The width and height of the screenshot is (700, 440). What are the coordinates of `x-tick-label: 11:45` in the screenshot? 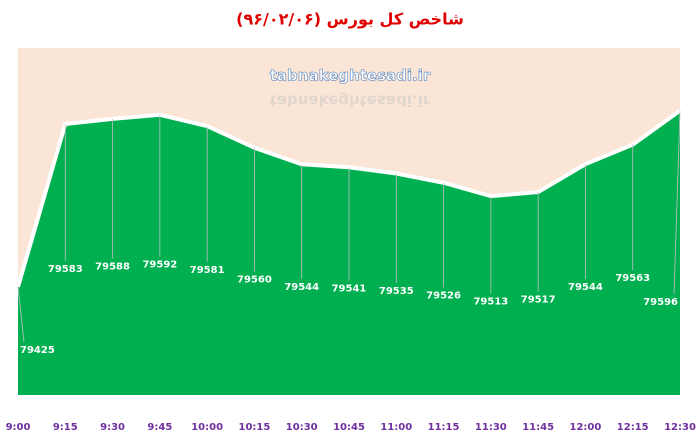 It's located at (538, 427).